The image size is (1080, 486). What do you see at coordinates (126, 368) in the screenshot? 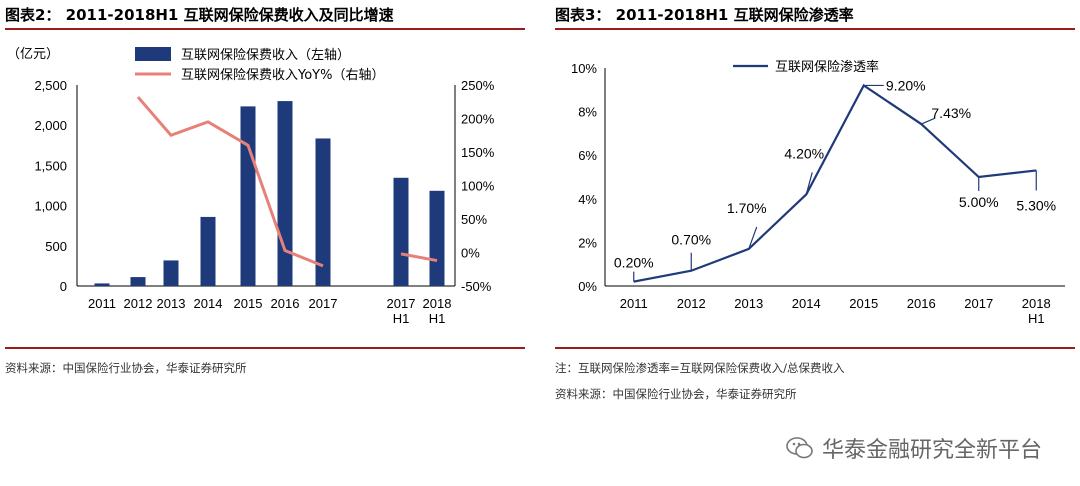
I see `left-source: 资料来源：中国保险行业协会，华泰证券研究所` at bounding box center [126, 368].